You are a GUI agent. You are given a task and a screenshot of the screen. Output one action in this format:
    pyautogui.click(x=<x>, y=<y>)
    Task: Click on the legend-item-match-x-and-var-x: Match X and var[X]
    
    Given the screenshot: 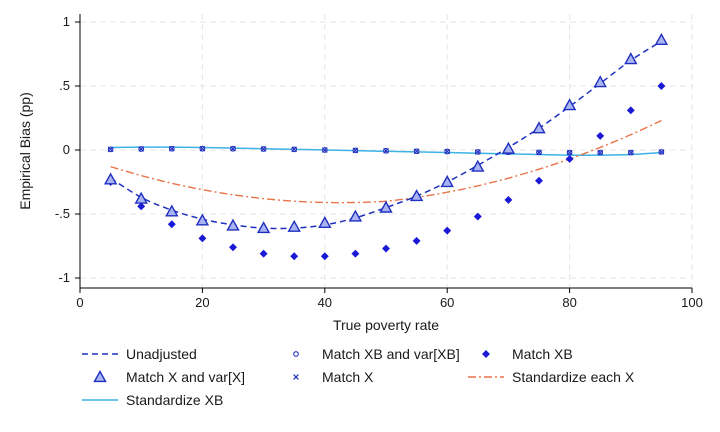 What is the action you would take?
    pyautogui.click(x=169, y=377)
    